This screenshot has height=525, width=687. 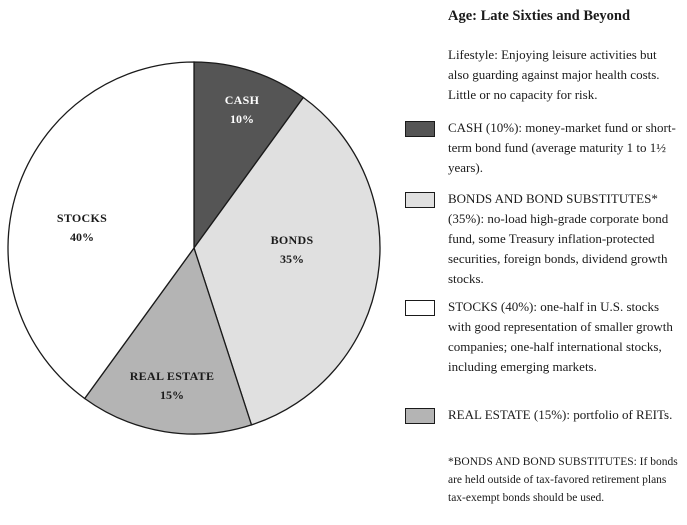 I want to click on legend-text-real-estate: REAL ESTATE (15%): portfolio of REITs., so click(x=560, y=414).